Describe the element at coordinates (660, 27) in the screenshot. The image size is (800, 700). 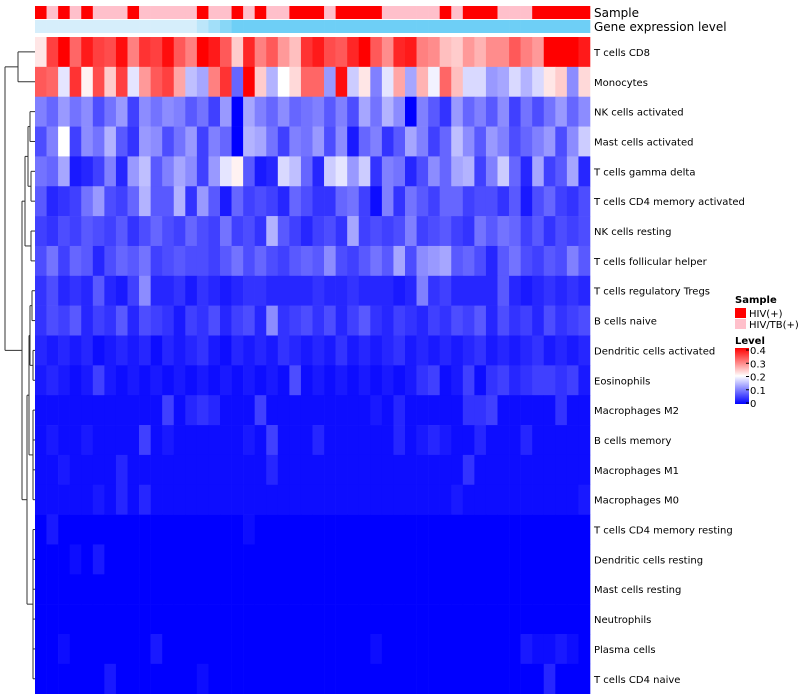
I see `track-label-expression: Gene expression level` at that location.